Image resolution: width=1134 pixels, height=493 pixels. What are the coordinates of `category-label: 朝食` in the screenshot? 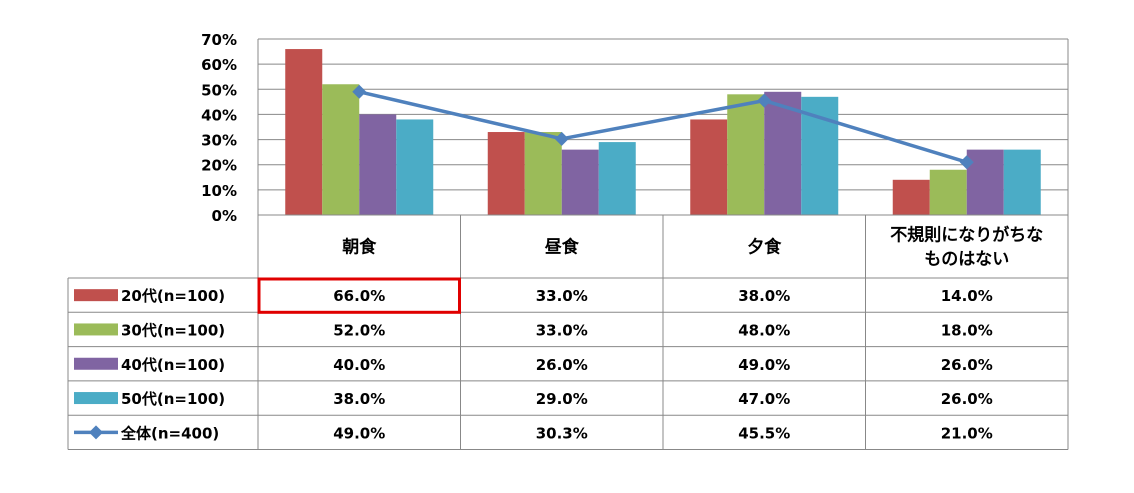 It's located at (359, 247).